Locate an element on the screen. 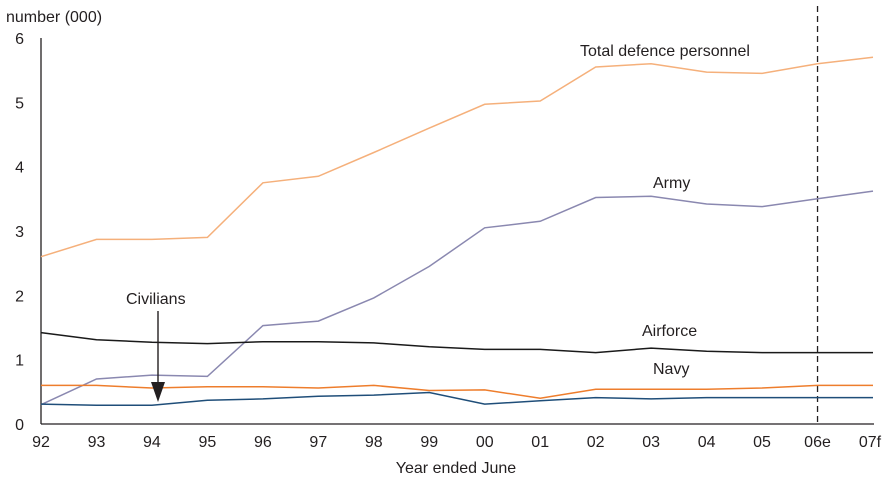 The height and width of the screenshot is (481, 886). arrow-head is located at coordinates (158, 392).